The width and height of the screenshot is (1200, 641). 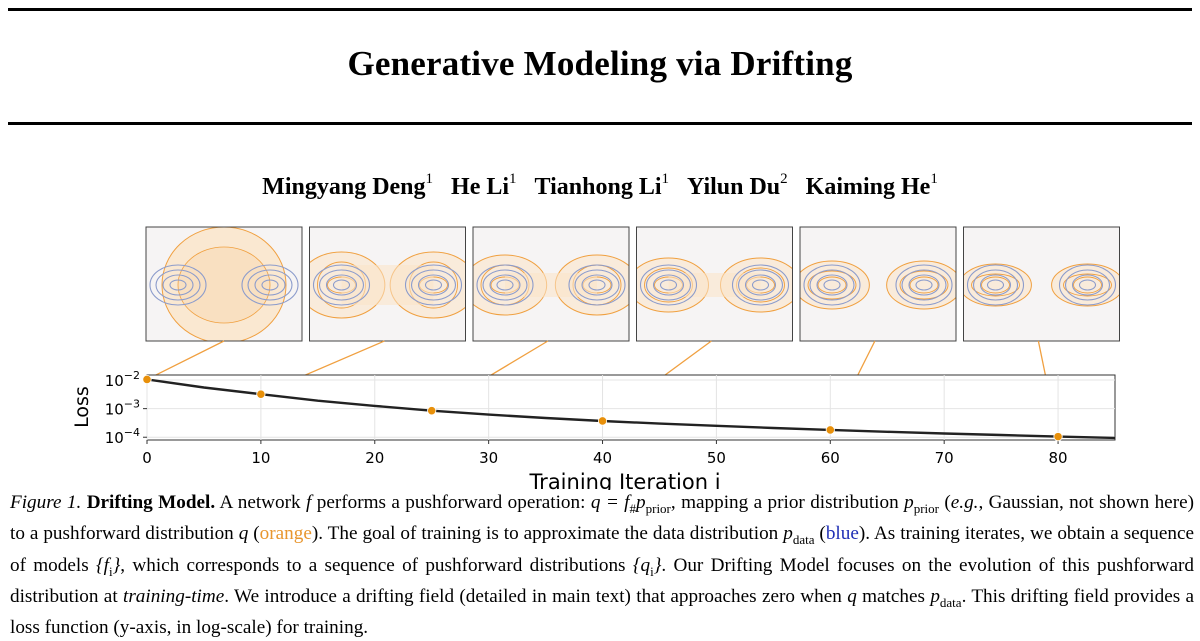 What do you see at coordinates (630, 504) in the screenshot?
I see `equation: q = f#pprior` at bounding box center [630, 504].